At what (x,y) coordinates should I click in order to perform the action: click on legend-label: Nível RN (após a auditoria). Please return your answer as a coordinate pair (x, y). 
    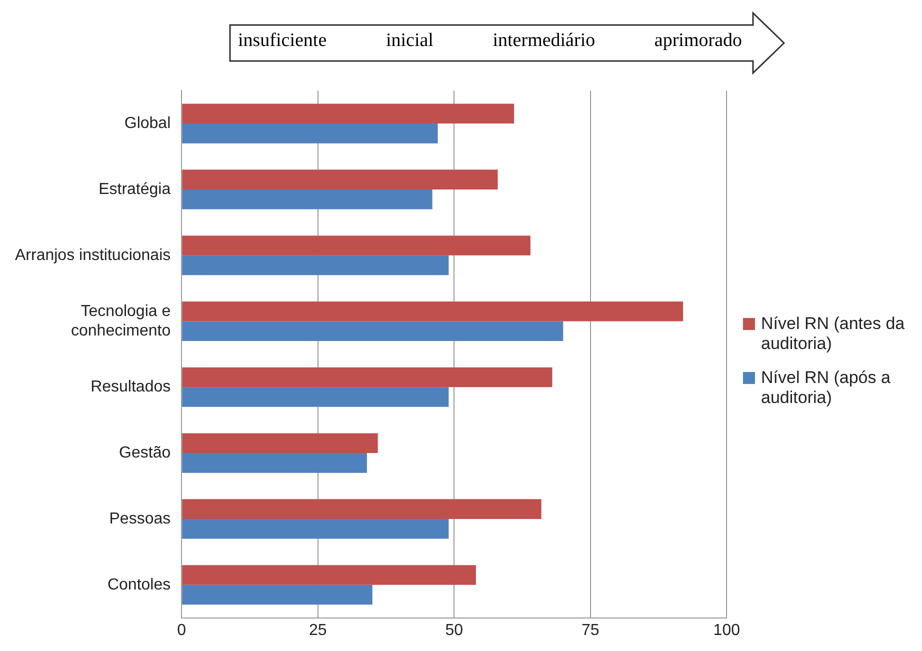
    Looking at the image, I should click on (826, 388).